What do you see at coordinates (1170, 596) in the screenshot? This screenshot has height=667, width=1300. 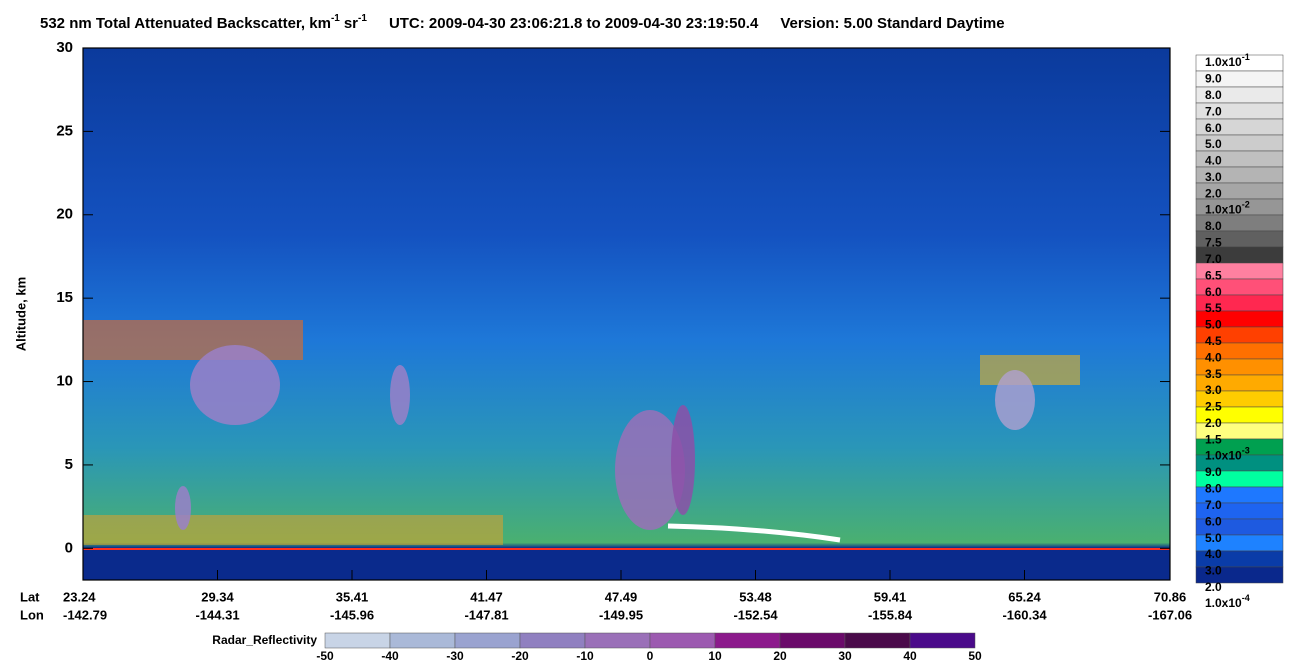 I see `lat-tick-label: 70.86` at bounding box center [1170, 596].